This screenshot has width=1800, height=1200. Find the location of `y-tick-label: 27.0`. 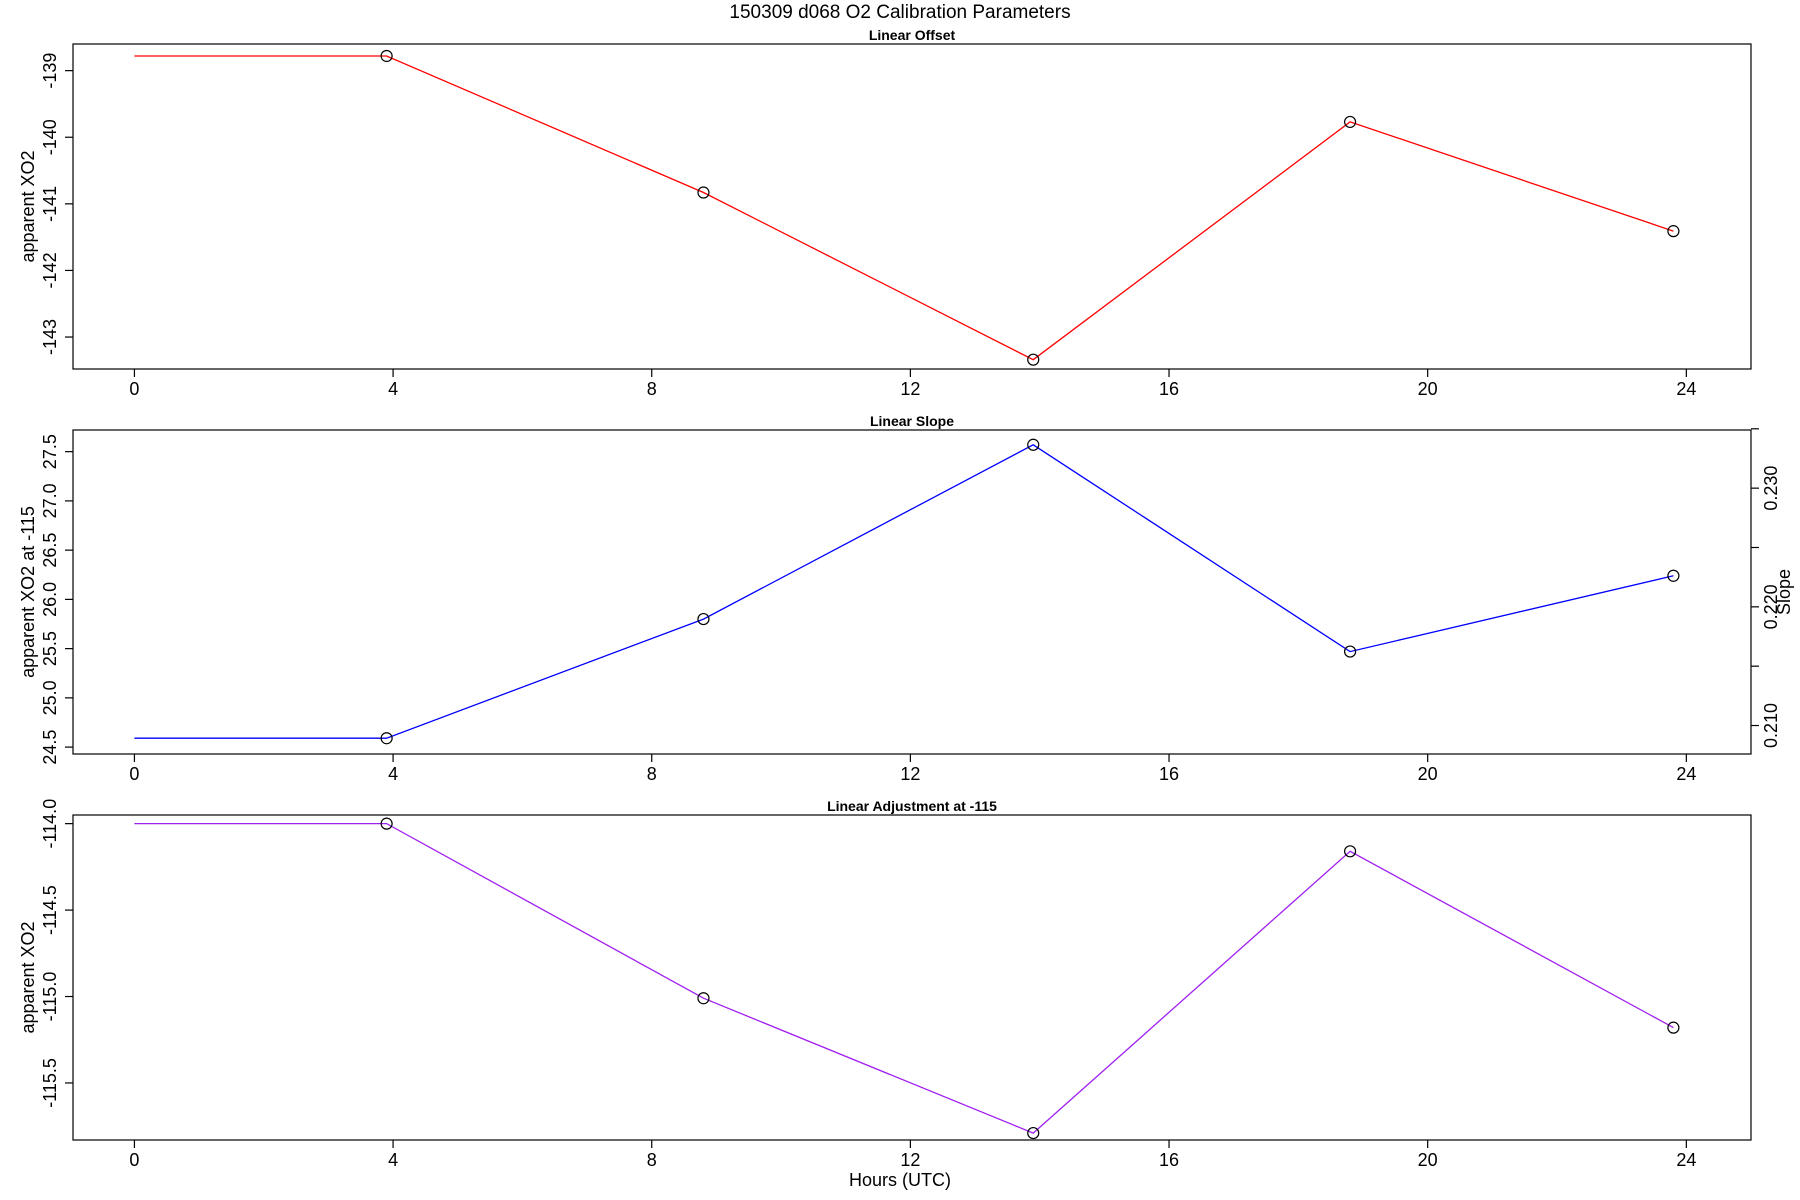

y-tick-label: 27.0 is located at coordinates (50, 500).